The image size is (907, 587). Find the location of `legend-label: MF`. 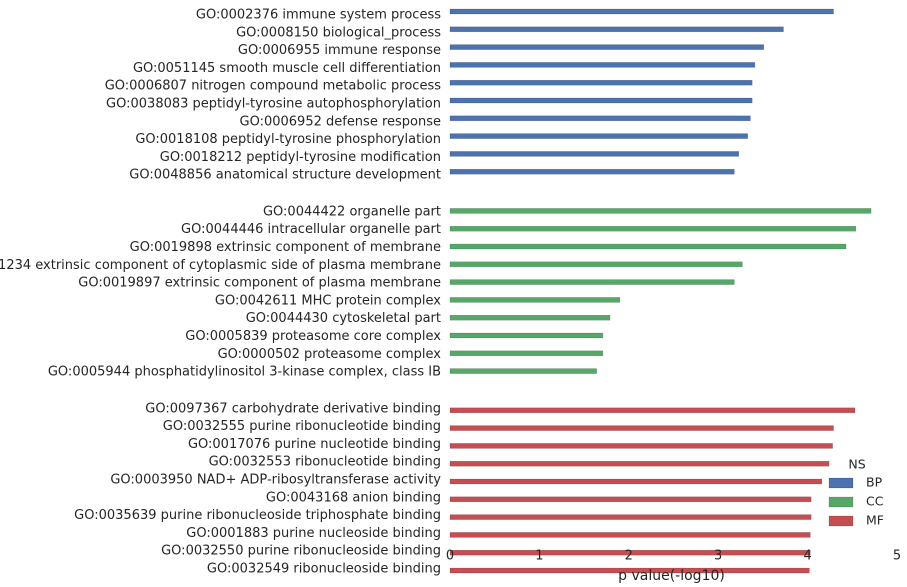

legend-label: MF is located at coordinates (875, 520).